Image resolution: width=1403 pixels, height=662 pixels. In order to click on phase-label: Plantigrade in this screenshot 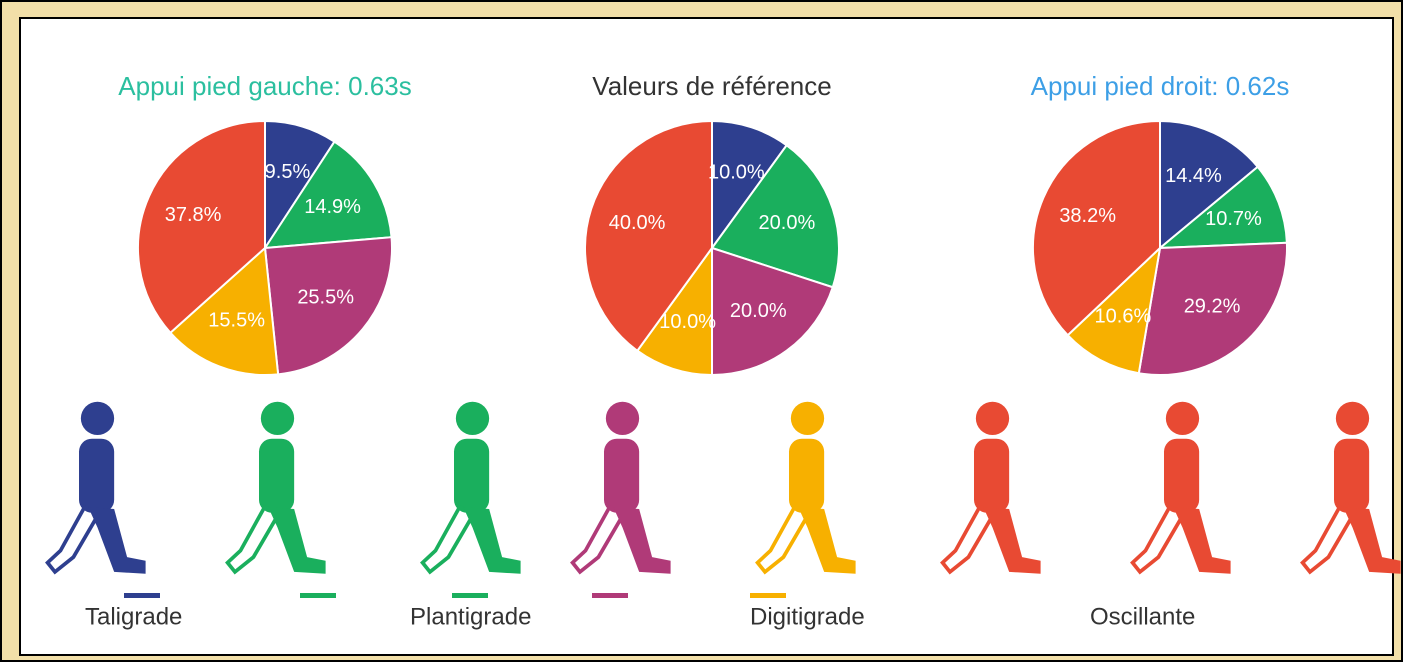, I will do `click(470, 616)`.